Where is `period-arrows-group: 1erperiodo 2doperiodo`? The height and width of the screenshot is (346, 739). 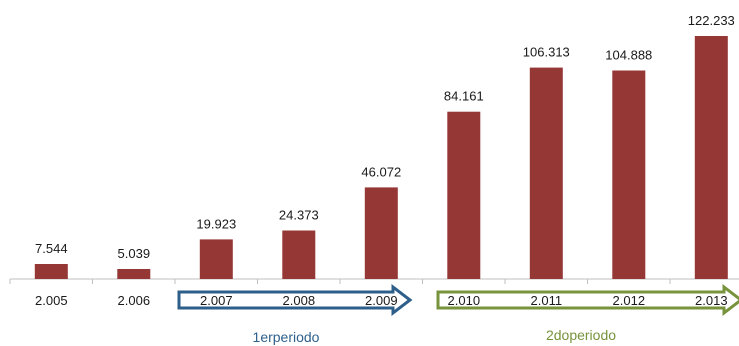 period-arrows-group: 1erperiodo 2doperiodo is located at coordinates (458, 314).